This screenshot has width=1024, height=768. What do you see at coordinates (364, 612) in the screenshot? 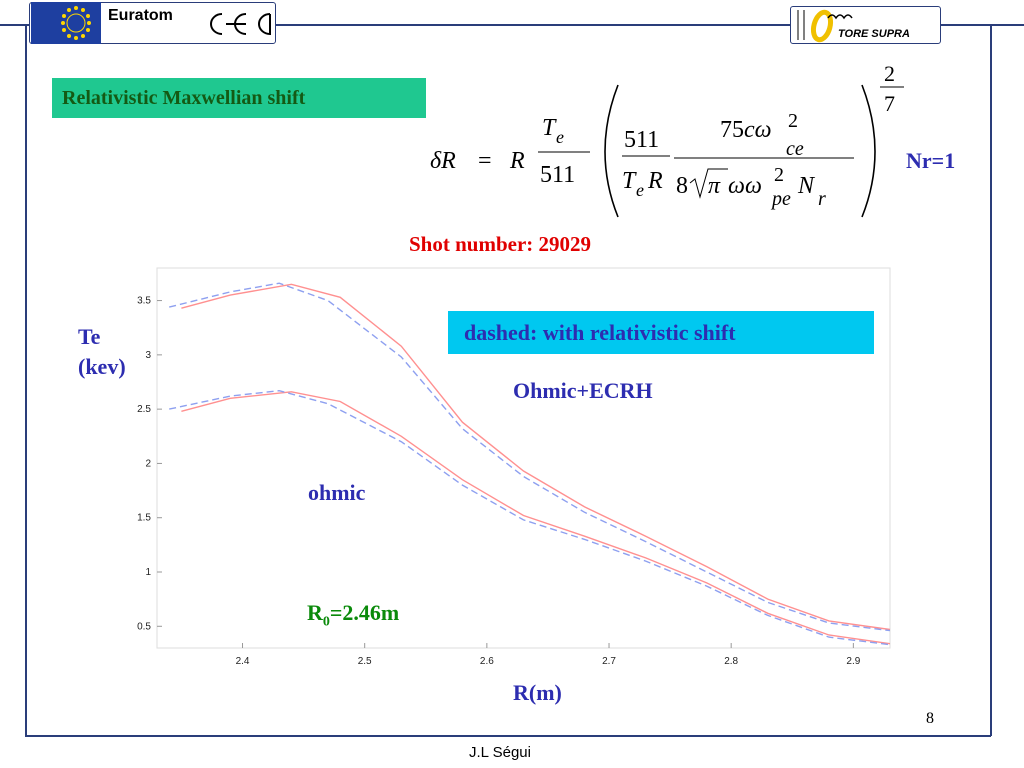
I see `r0-value: =2.46m` at bounding box center [364, 612].